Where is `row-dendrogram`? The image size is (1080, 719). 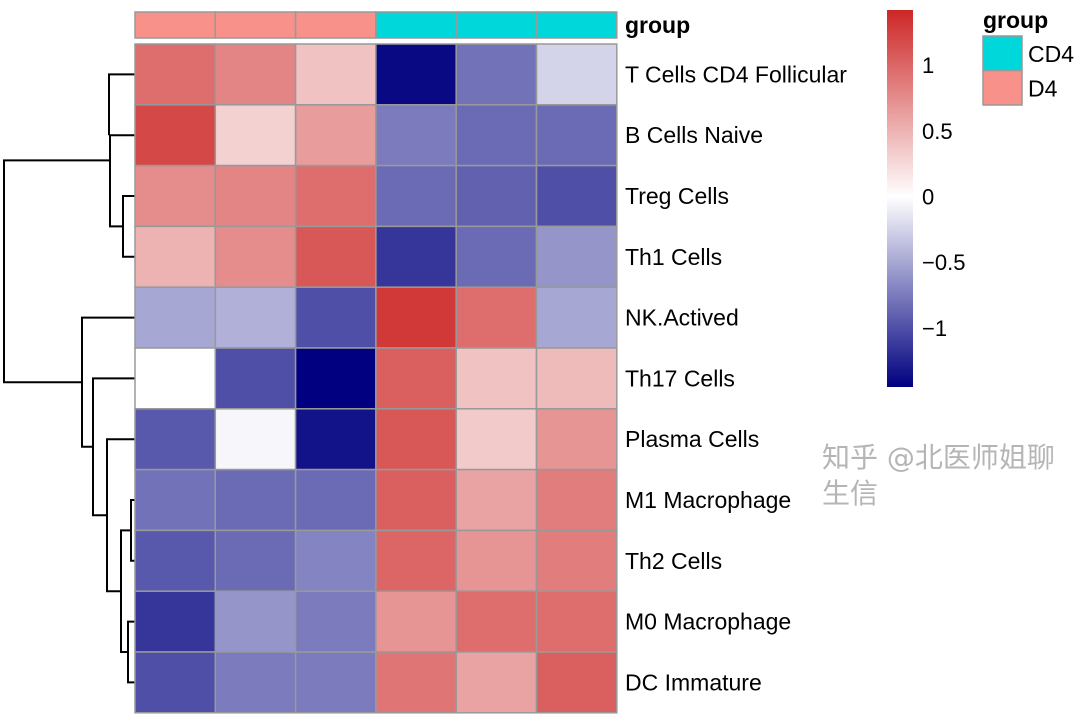 row-dendrogram is located at coordinates (69, 378).